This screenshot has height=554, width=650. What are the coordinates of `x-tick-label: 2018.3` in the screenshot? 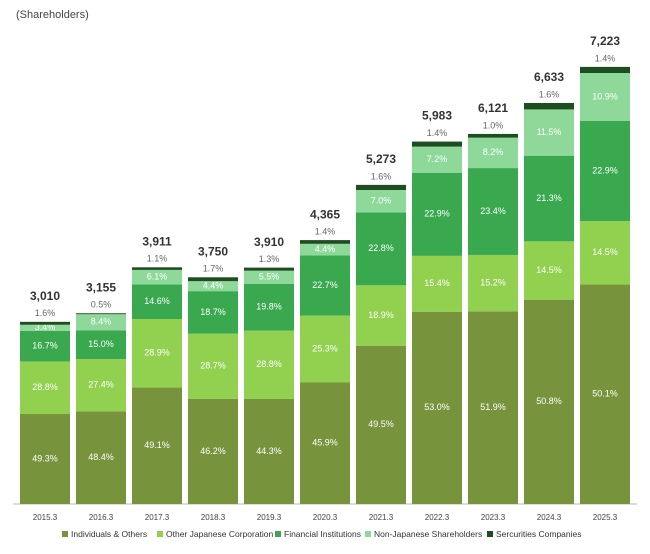 It's located at (213, 517).